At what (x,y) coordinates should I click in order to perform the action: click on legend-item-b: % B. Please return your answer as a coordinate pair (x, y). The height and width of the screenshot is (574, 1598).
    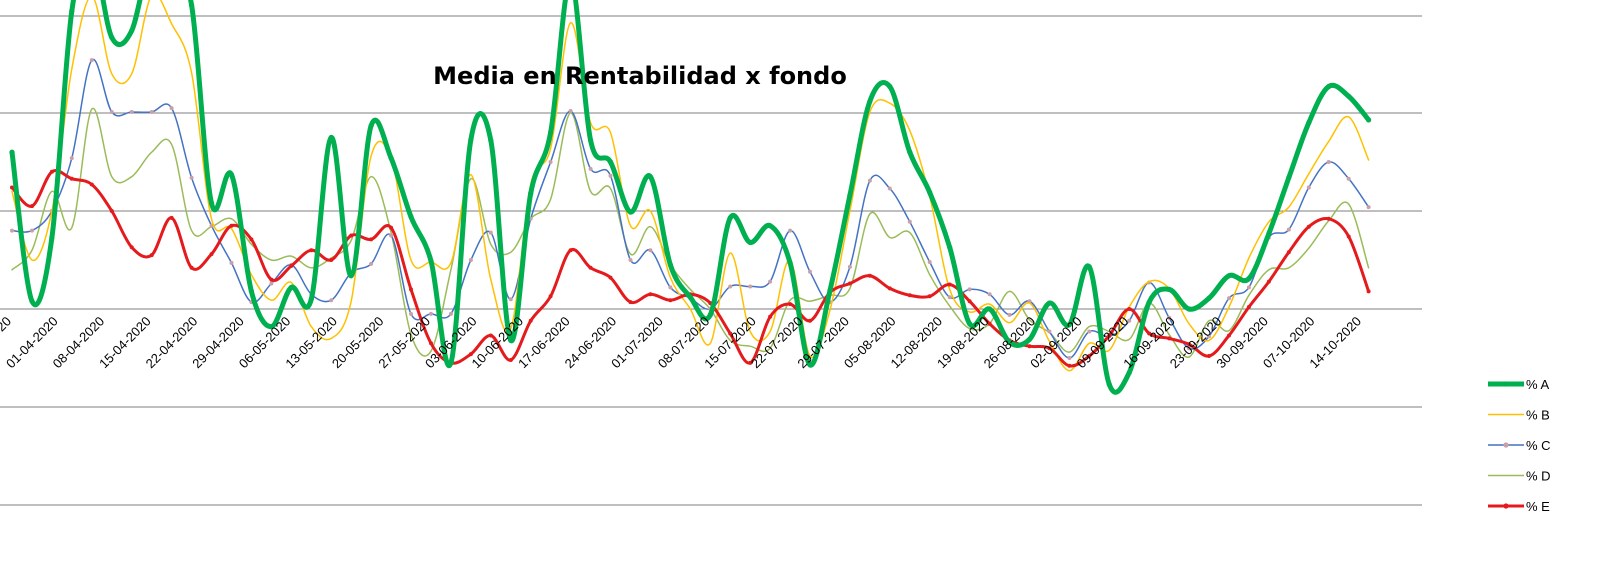
    Looking at the image, I should click on (1519, 415).